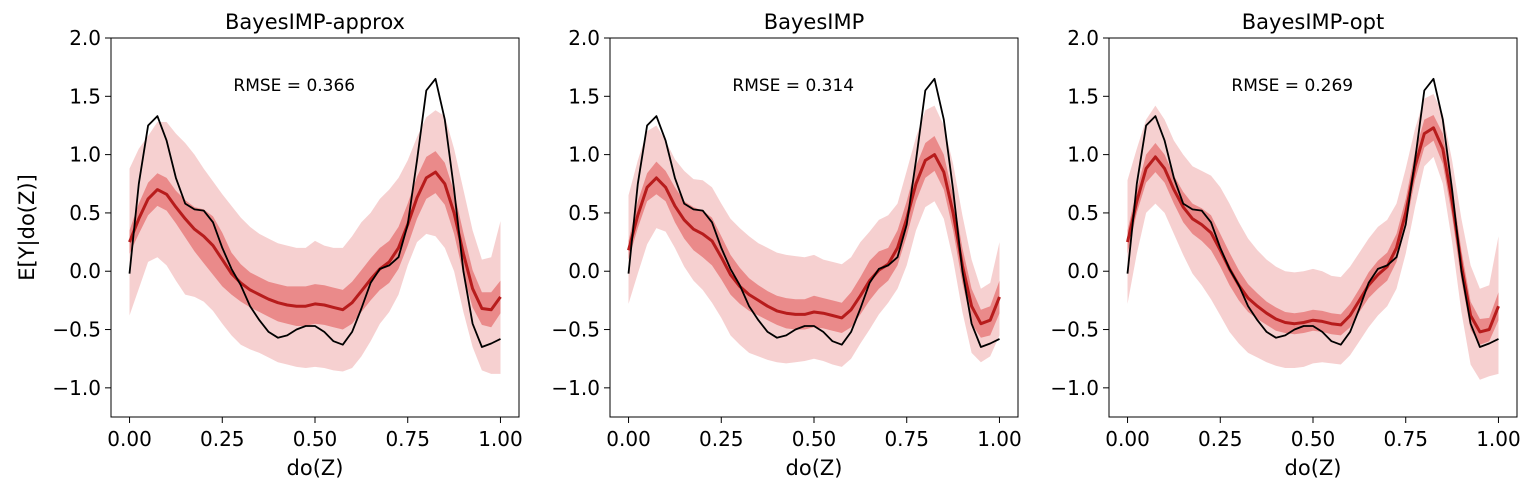 The image size is (1537, 494). What do you see at coordinates (814, 22) in the screenshot?
I see `panel-title: BayesIMP` at bounding box center [814, 22].